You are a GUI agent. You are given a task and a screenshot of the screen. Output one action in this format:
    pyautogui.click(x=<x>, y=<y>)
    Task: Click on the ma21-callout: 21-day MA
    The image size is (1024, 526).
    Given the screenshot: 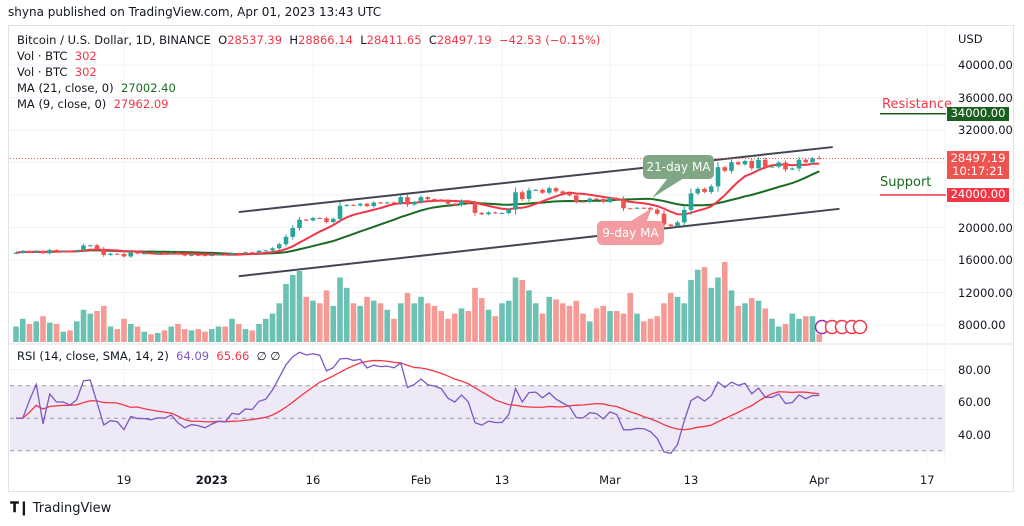 What is the action you would take?
    pyautogui.click(x=678, y=167)
    